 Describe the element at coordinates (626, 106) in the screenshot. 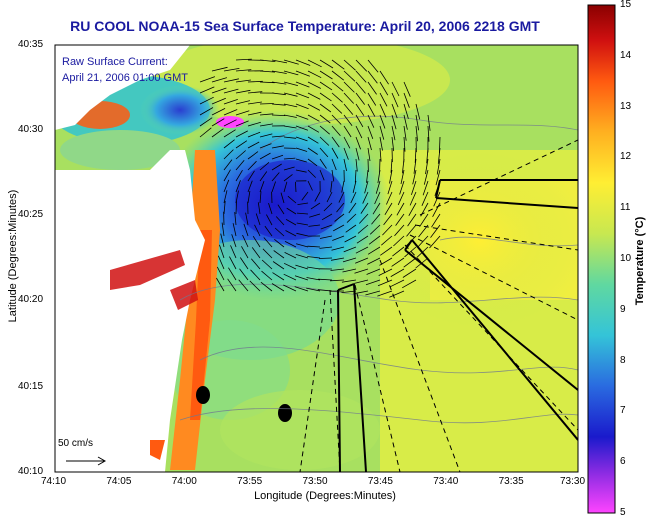

I see `colorbar-tick-label: 13` at that location.